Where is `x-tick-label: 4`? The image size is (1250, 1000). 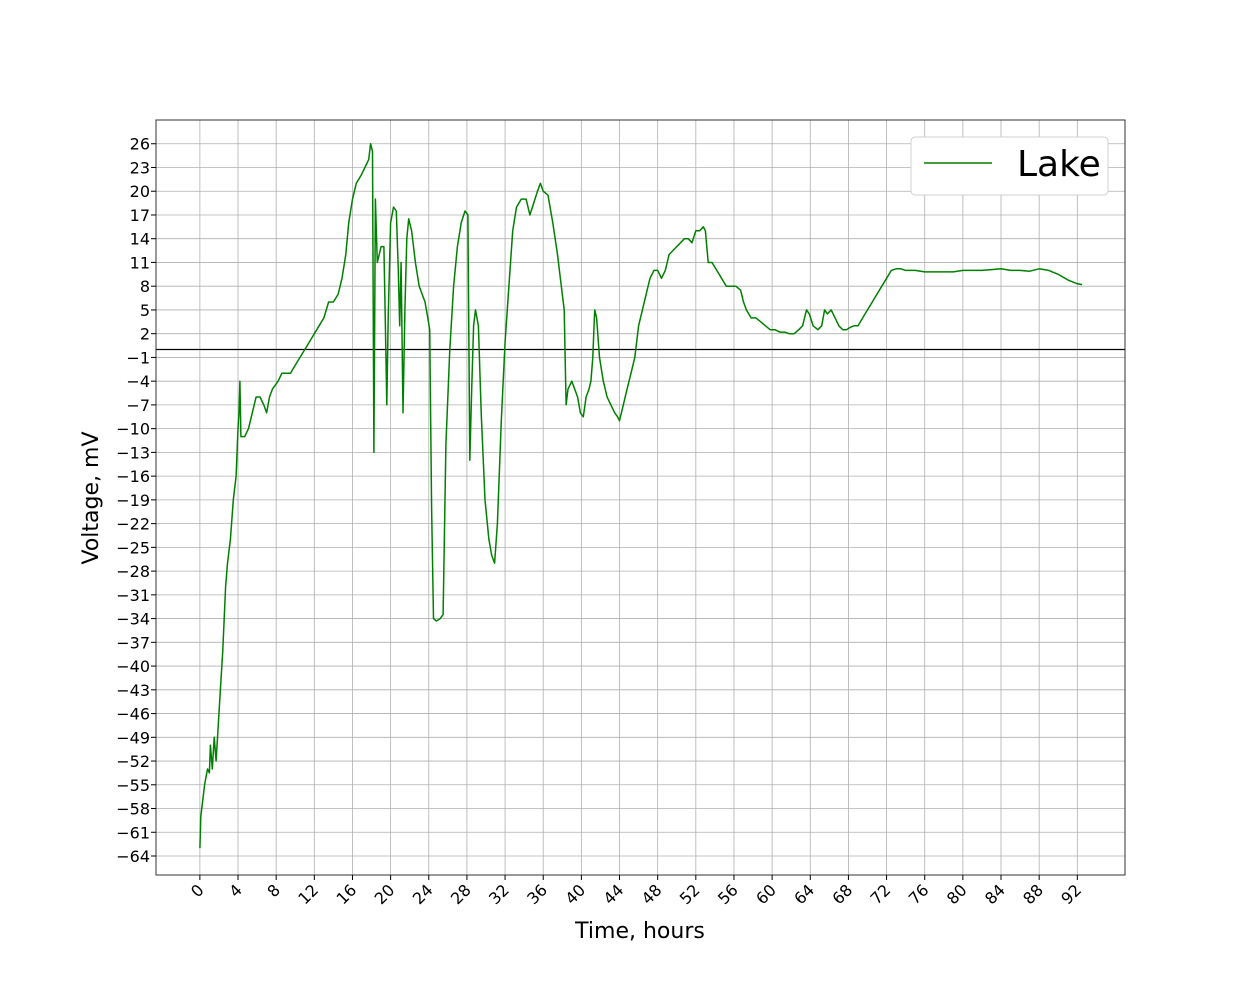
x-tick-label: 4 is located at coordinates (235, 890).